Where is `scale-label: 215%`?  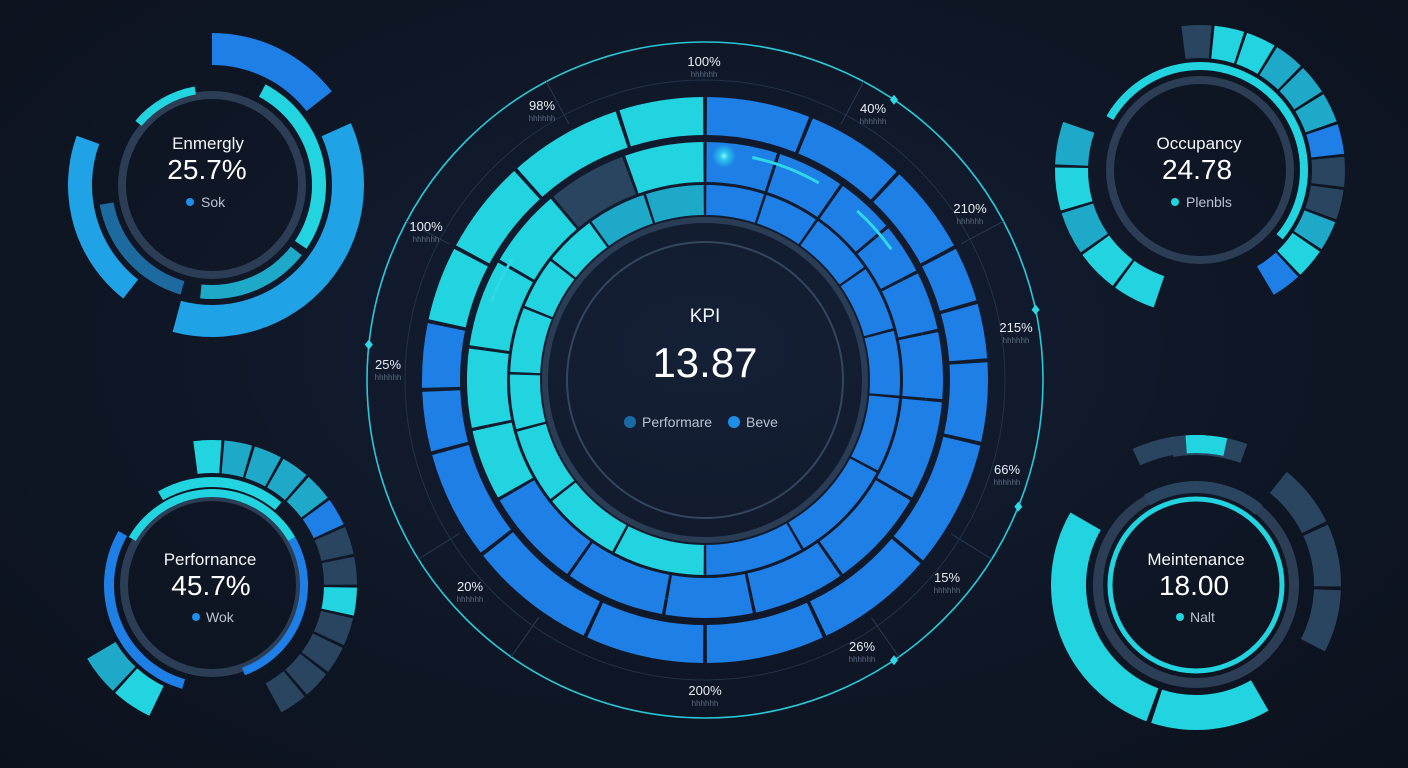 scale-label: 215% is located at coordinates (1016, 327).